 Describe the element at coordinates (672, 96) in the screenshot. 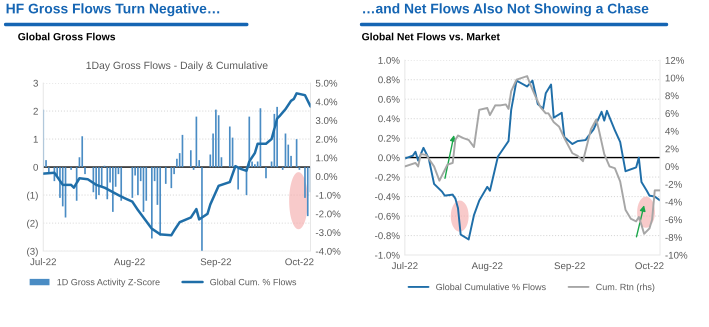

I see `y2-tick-label: 8%` at that location.